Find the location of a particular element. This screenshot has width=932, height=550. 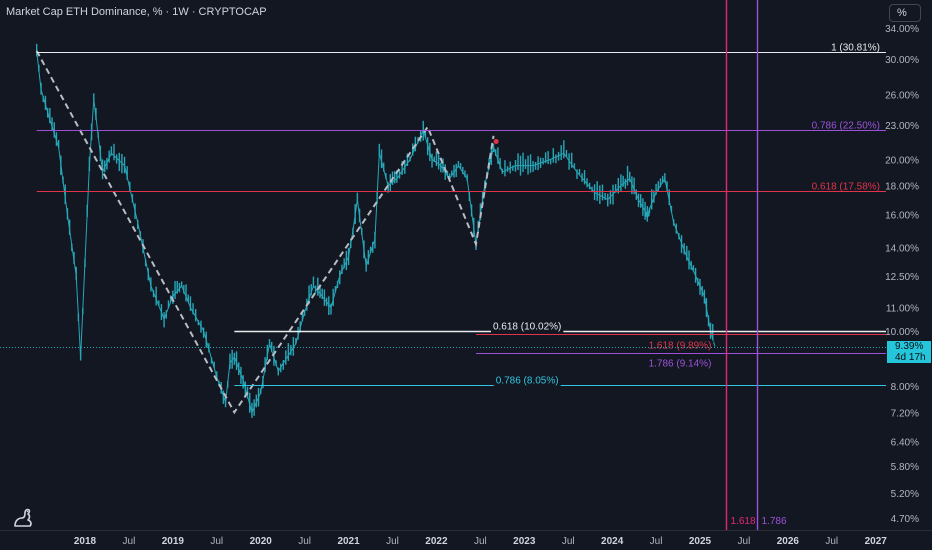

price-axis-tick-label: 23.00% is located at coordinates (902, 126).